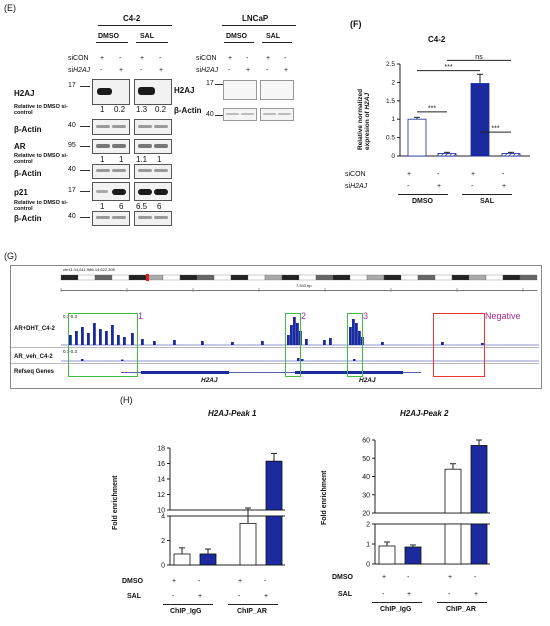  I want to click on lncap-sih2aj-sign: -, so click(267, 70).